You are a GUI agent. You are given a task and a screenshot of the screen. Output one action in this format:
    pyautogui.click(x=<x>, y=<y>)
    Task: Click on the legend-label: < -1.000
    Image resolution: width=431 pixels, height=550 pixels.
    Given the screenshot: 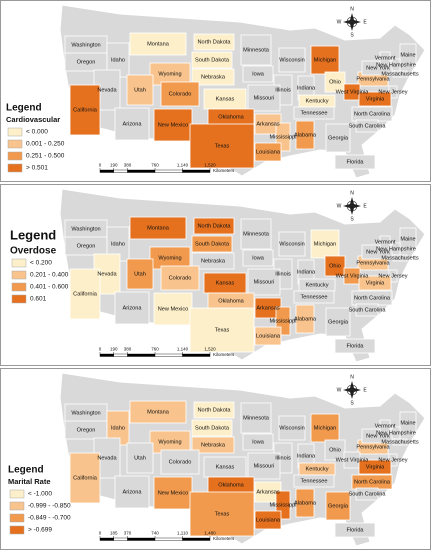 What is the action you would take?
    pyautogui.click(x=40, y=494)
    